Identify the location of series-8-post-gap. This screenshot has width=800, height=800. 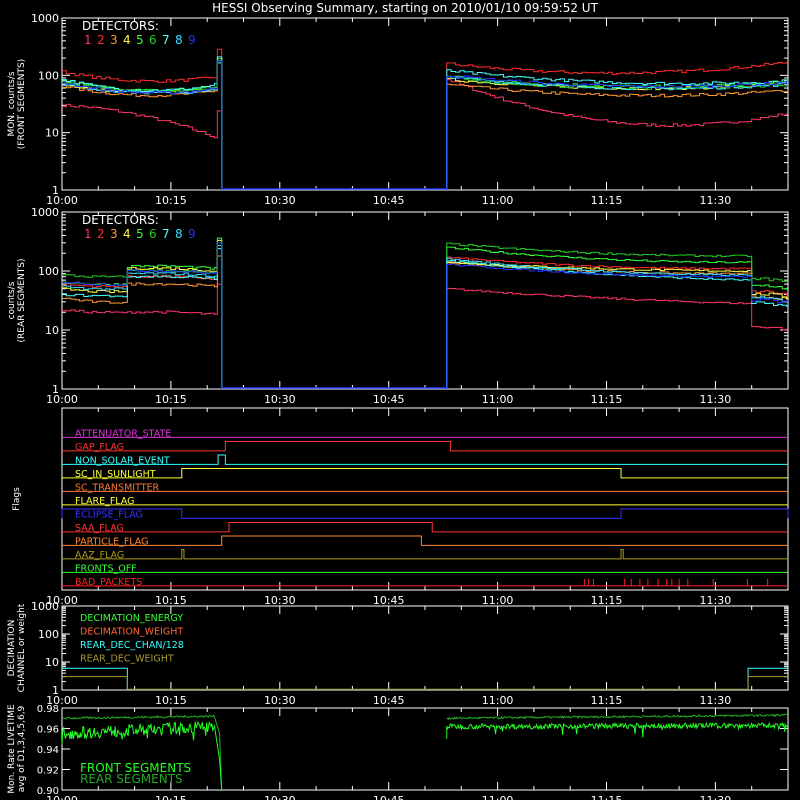
(617, 133).